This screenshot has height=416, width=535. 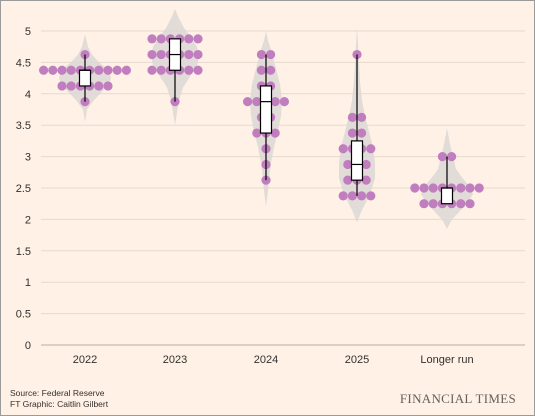 I want to click on financial-times-logo: FINANCIAL TIMES, so click(x=457, y=398).